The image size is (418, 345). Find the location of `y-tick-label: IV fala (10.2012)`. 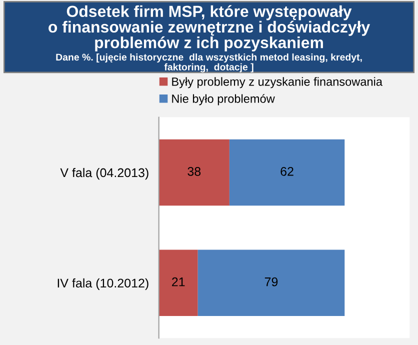

y-tick-label: IV fala (10.2012) is located at coordinates (103, 284).